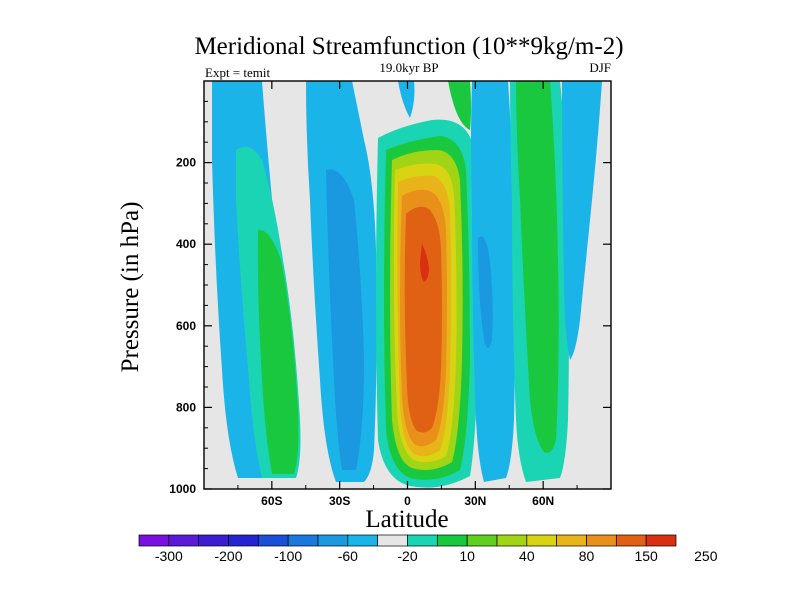 Image resolution: width=800 pixels, height=600 pixels. I want to click on y-tick-label: 800, so click(186, 407).